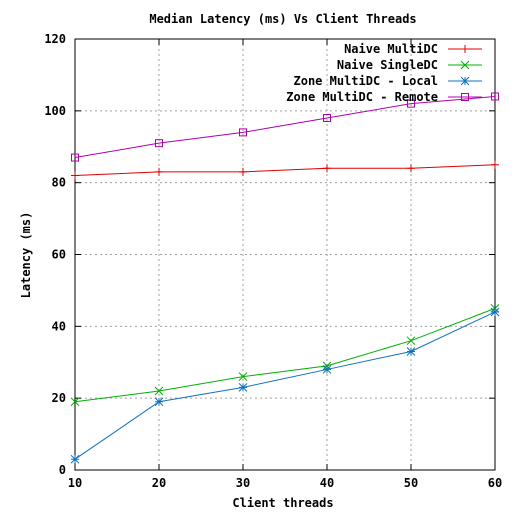  Describe the element at coordinates (59, 183) in the screenshot. I see `y-tick-label: 80` at that location.